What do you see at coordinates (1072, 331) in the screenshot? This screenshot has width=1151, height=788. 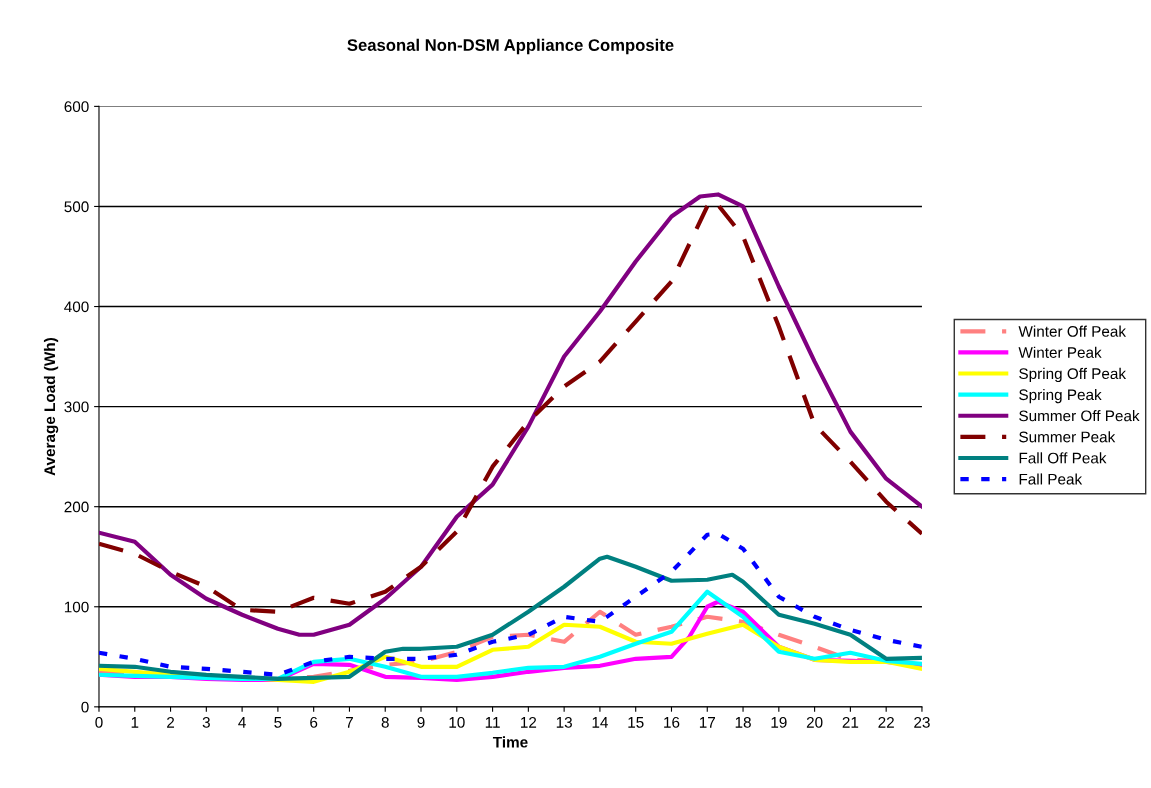 I see `legend-label: Winter Off Peak` at bounding box center [1072, 331].